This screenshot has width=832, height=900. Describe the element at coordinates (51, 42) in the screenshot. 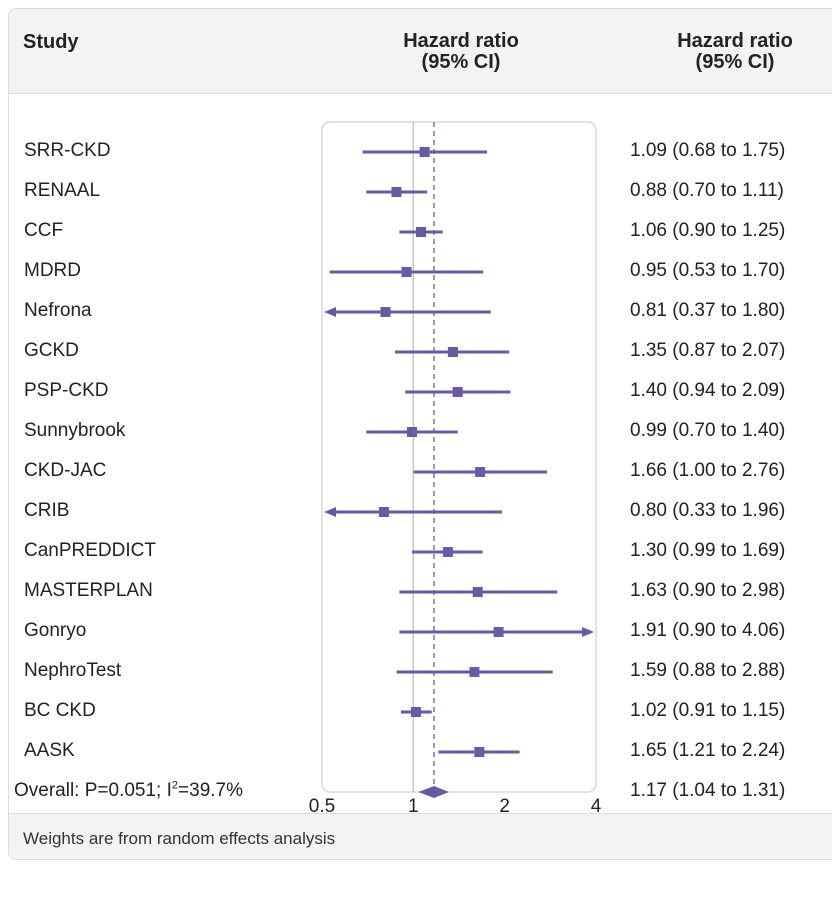

I see `study-column-header: Study` at that location.